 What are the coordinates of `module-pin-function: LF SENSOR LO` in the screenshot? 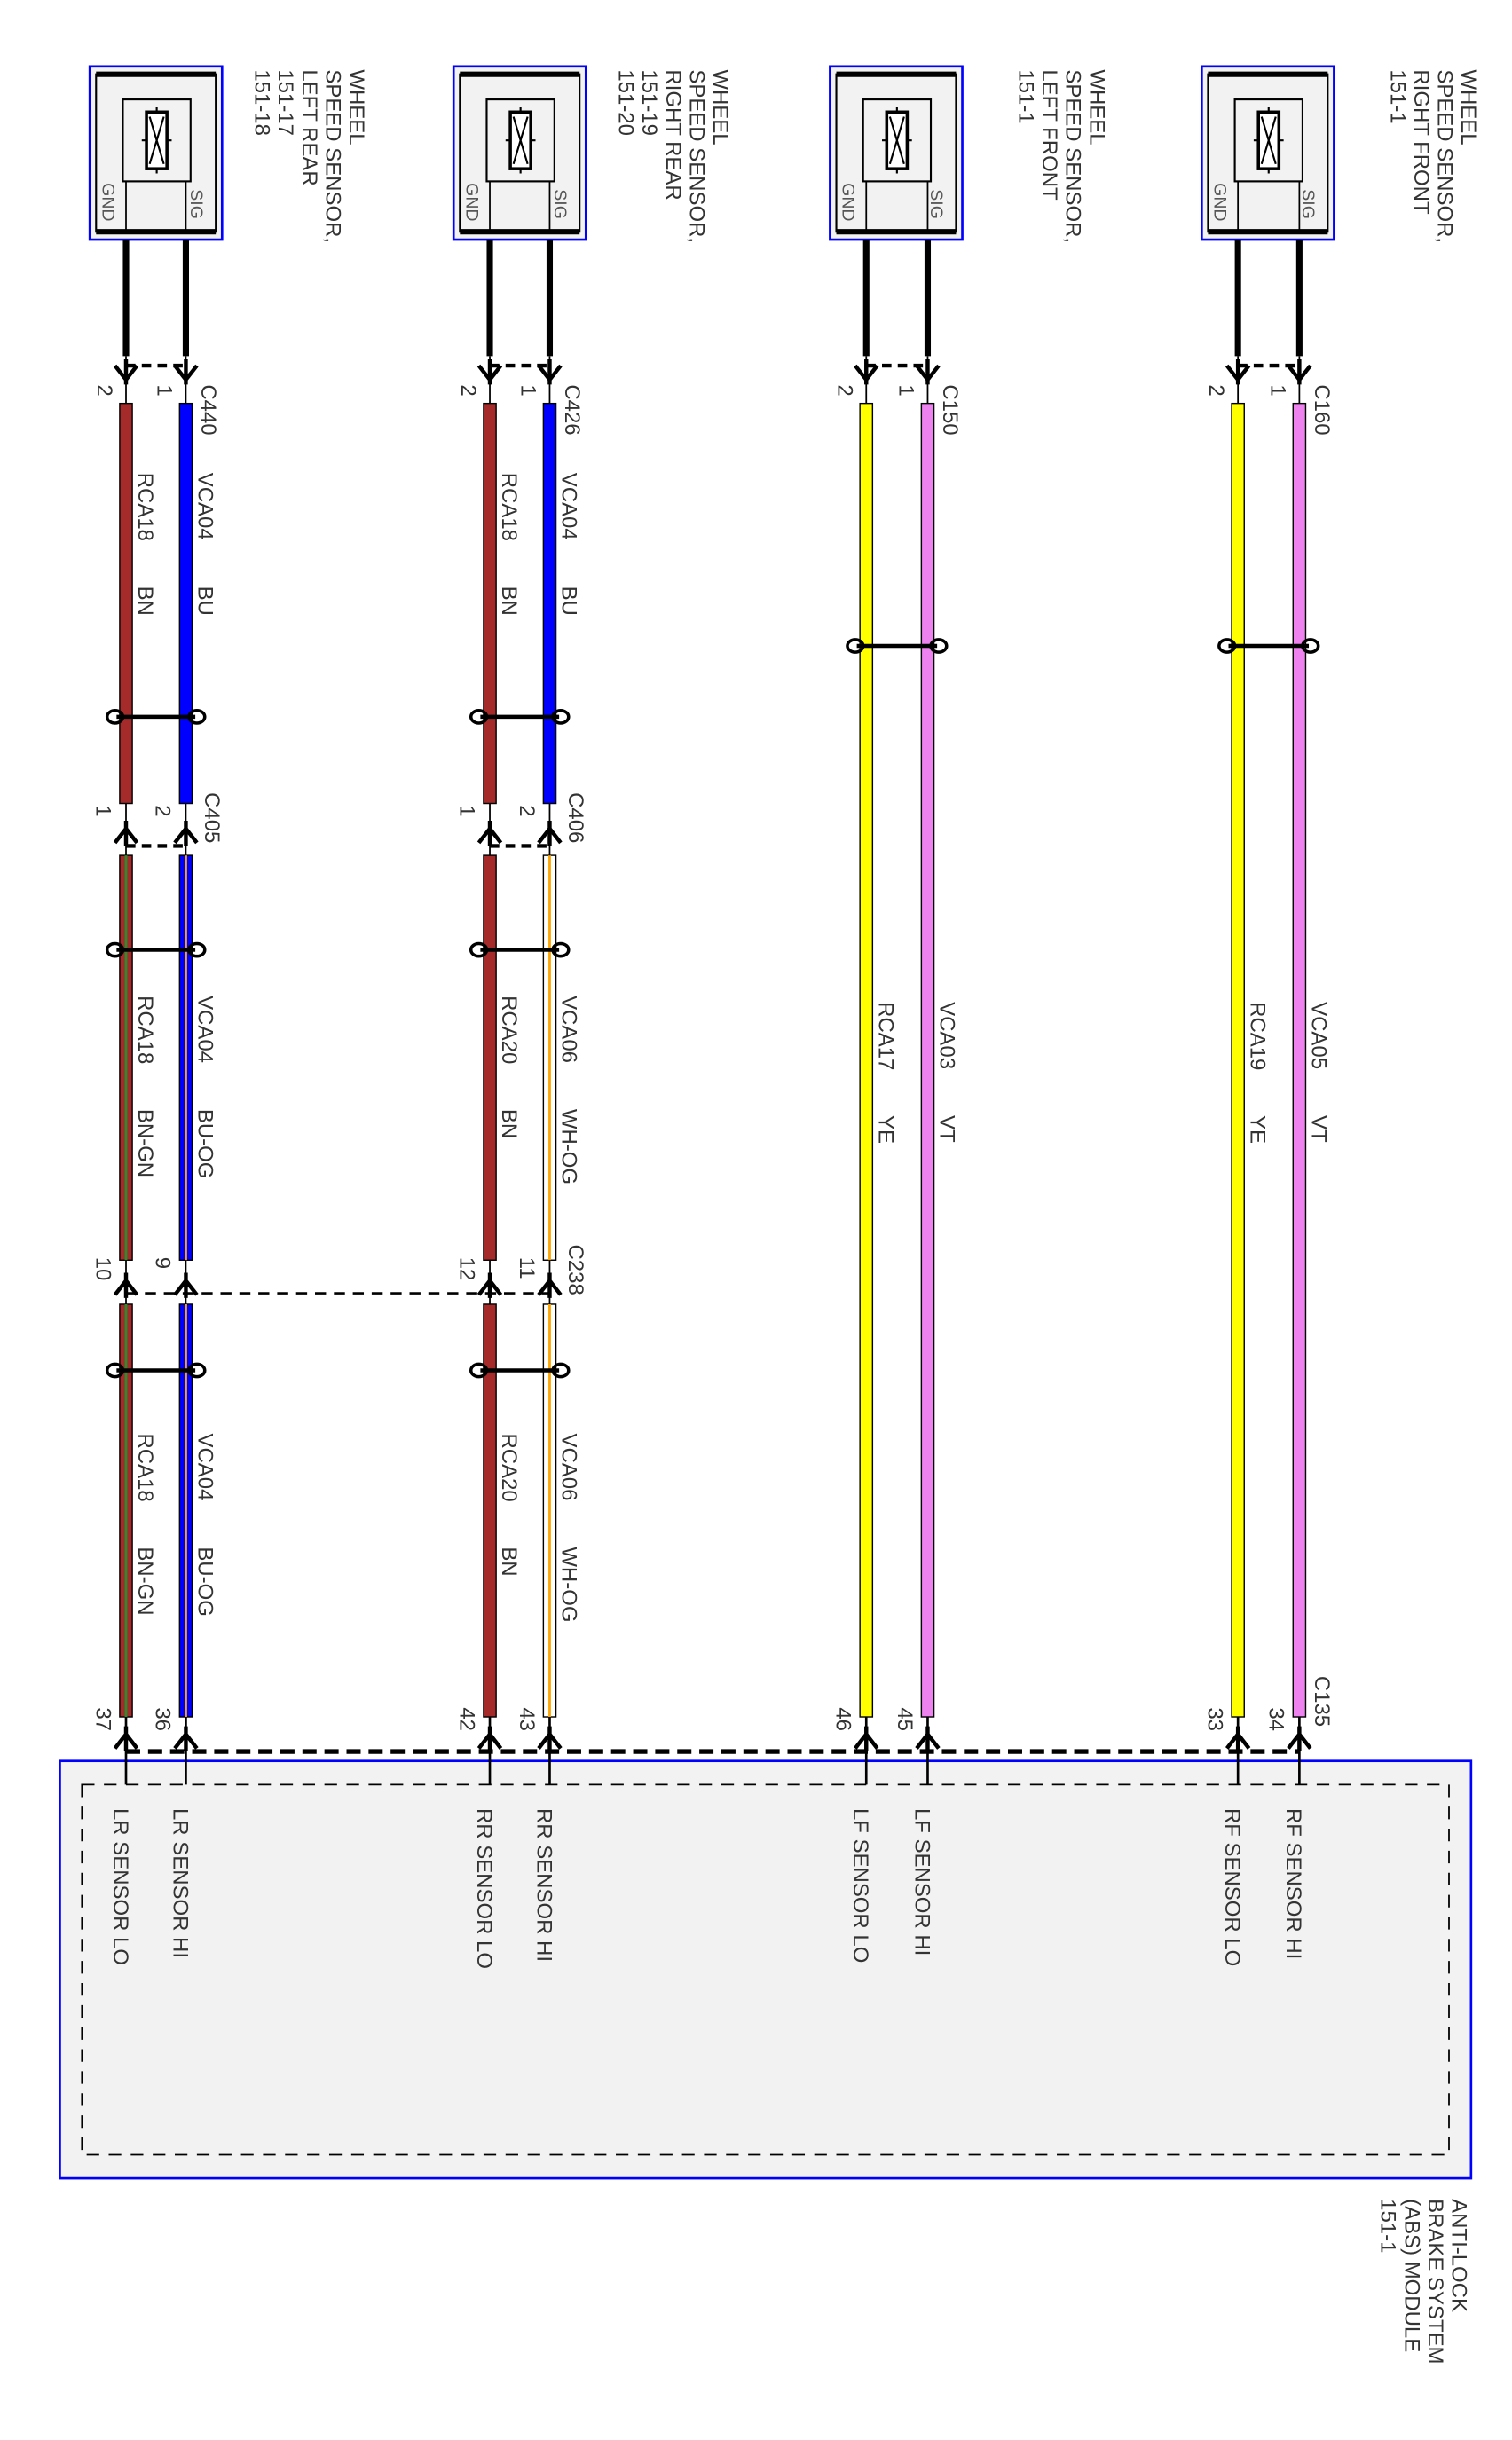 It's located at (860, 1885).